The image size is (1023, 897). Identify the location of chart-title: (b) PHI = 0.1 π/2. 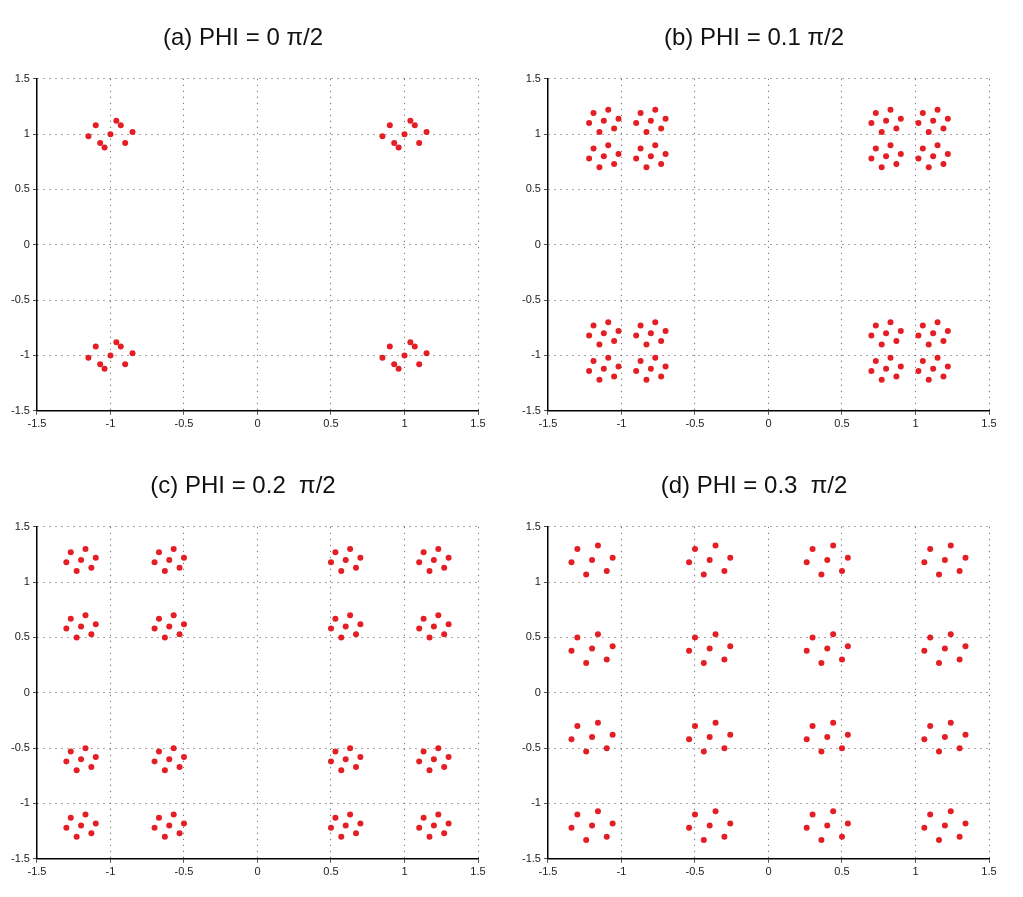
(754, 37).